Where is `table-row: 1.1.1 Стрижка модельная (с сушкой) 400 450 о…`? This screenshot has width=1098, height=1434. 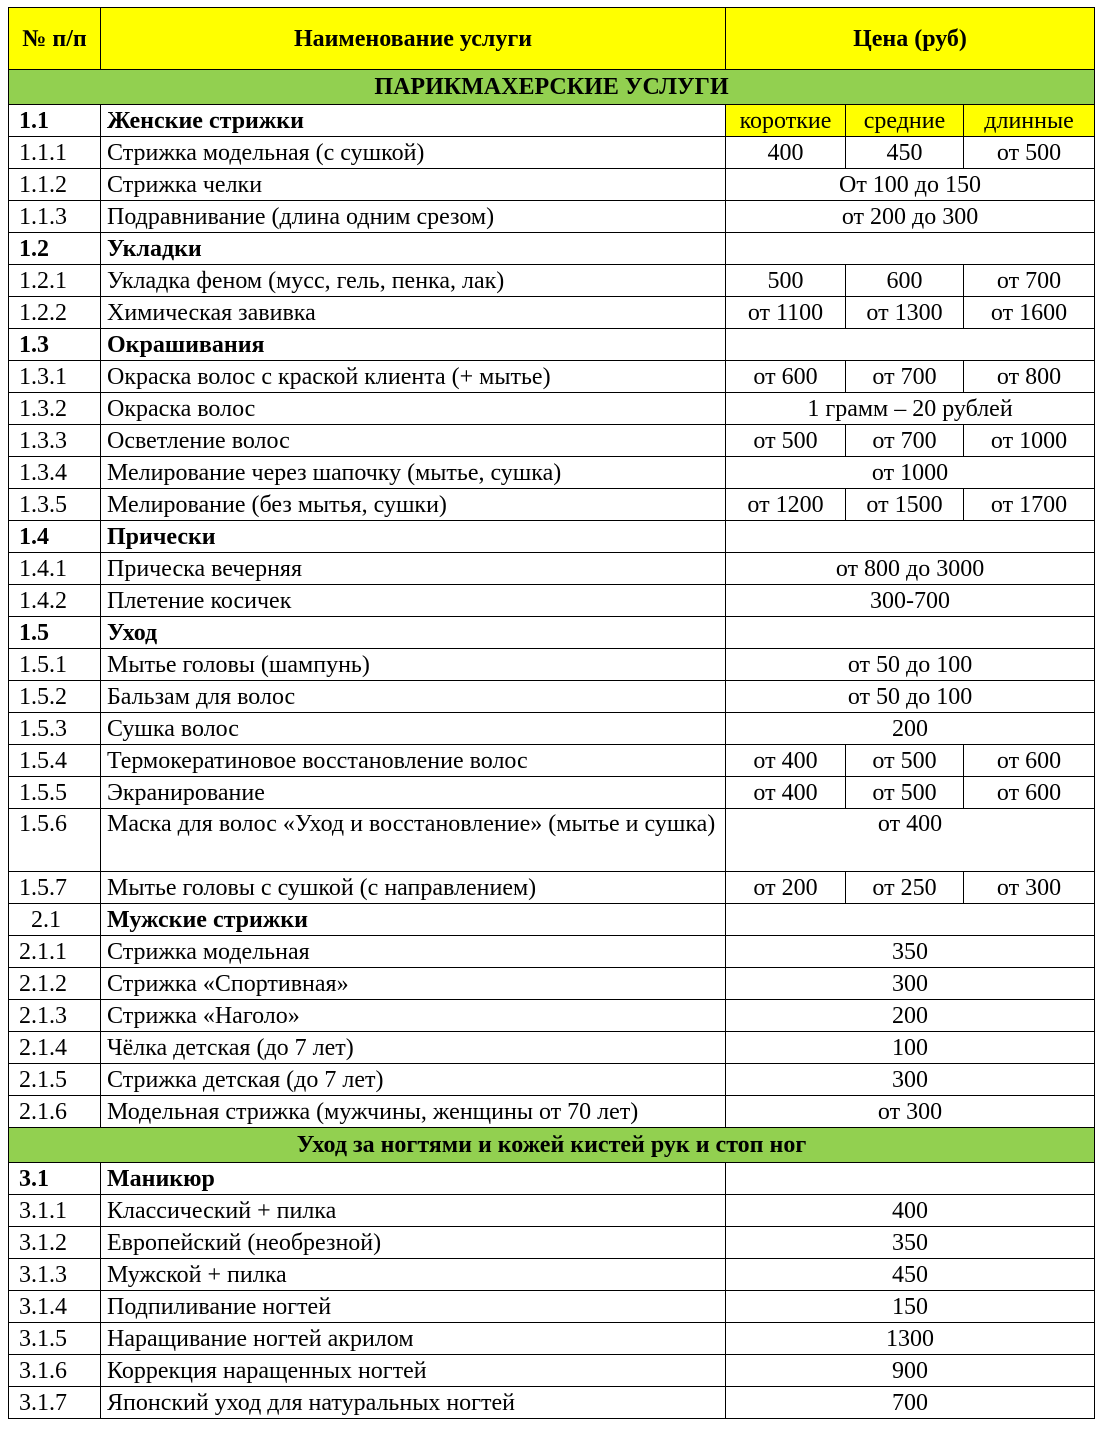
table-row: 1.1.1 Стрижка модельная (с сушкой) 400 450 о… is located at coordinates (552, 152).